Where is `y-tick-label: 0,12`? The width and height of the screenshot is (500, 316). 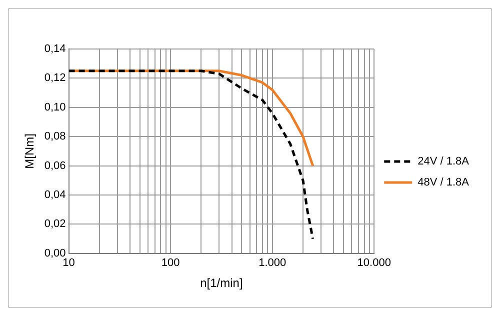
y-tick-label: 0,12 is located at coordinates (55, 78).